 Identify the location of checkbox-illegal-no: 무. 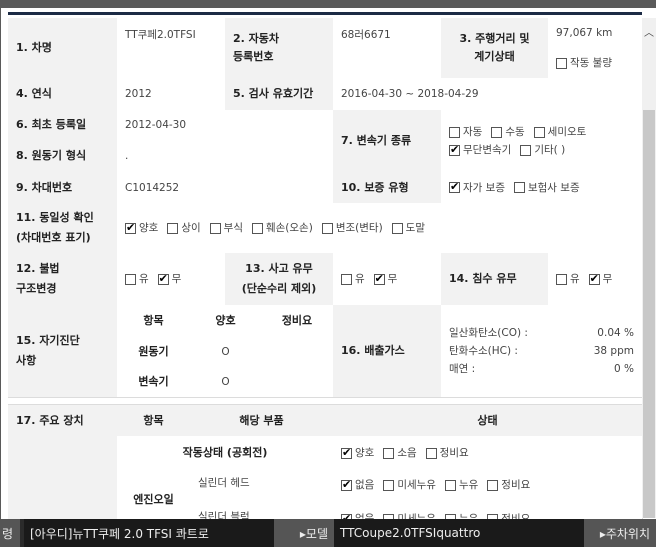
(169, 279).